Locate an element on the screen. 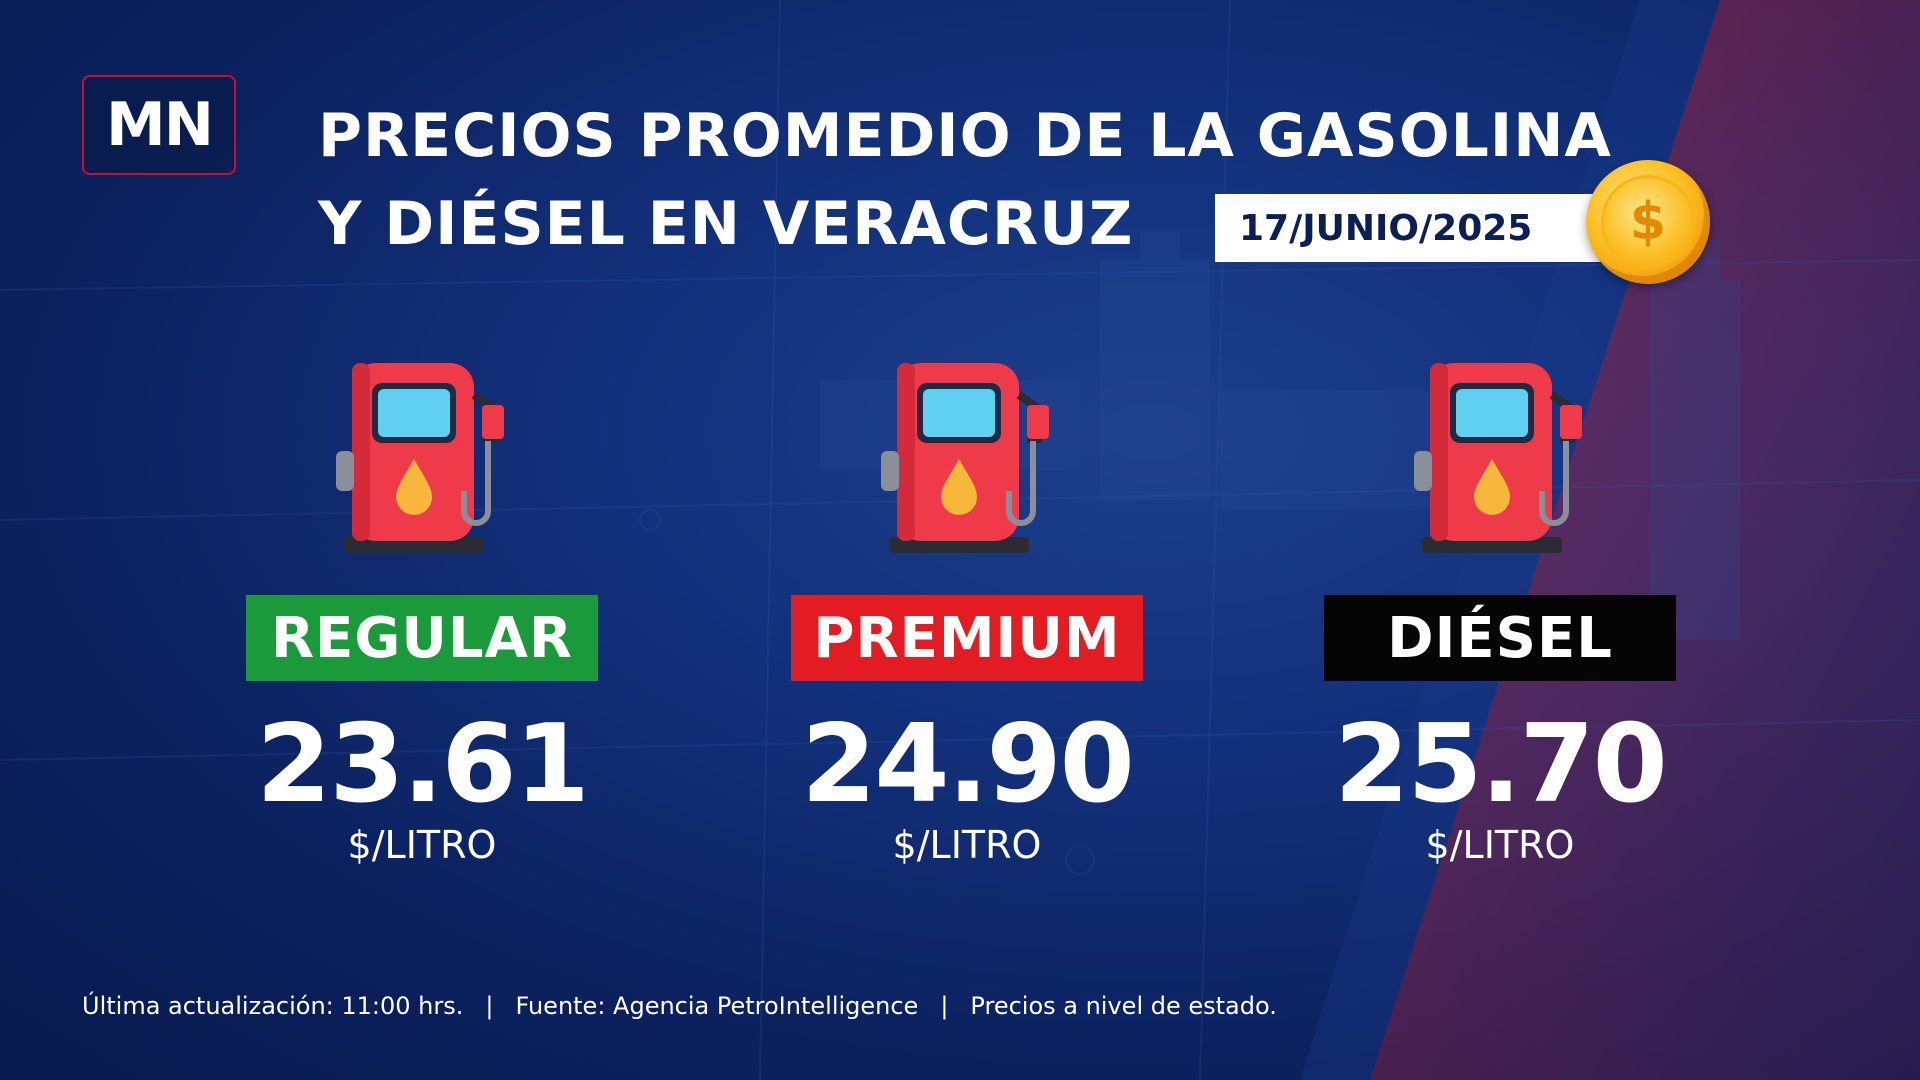 This screenshot has width=1920, height=1080. fuel-price-regular: 23.61 is located at coordinates (423, 764).